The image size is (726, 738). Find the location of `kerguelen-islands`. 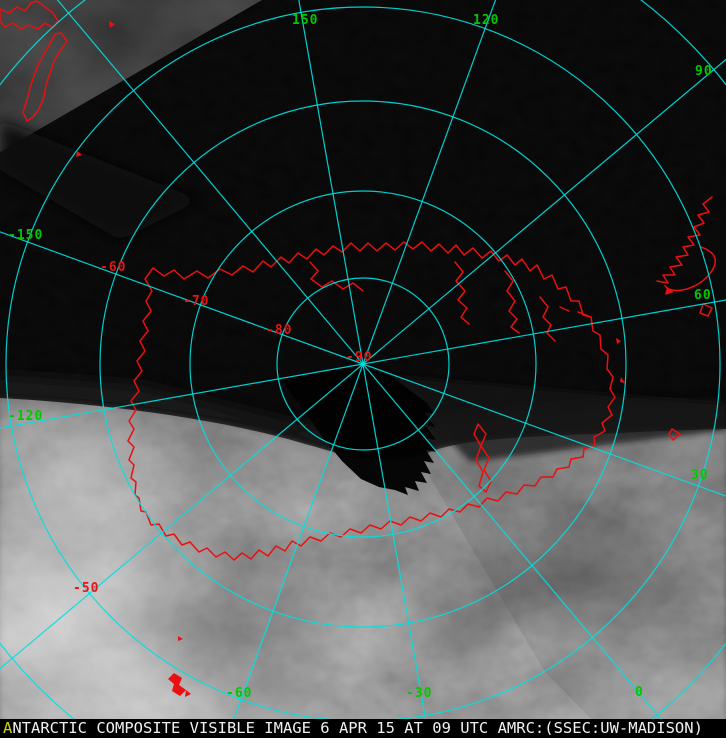

kerguelen-islands is located at coordinates (686, 244).